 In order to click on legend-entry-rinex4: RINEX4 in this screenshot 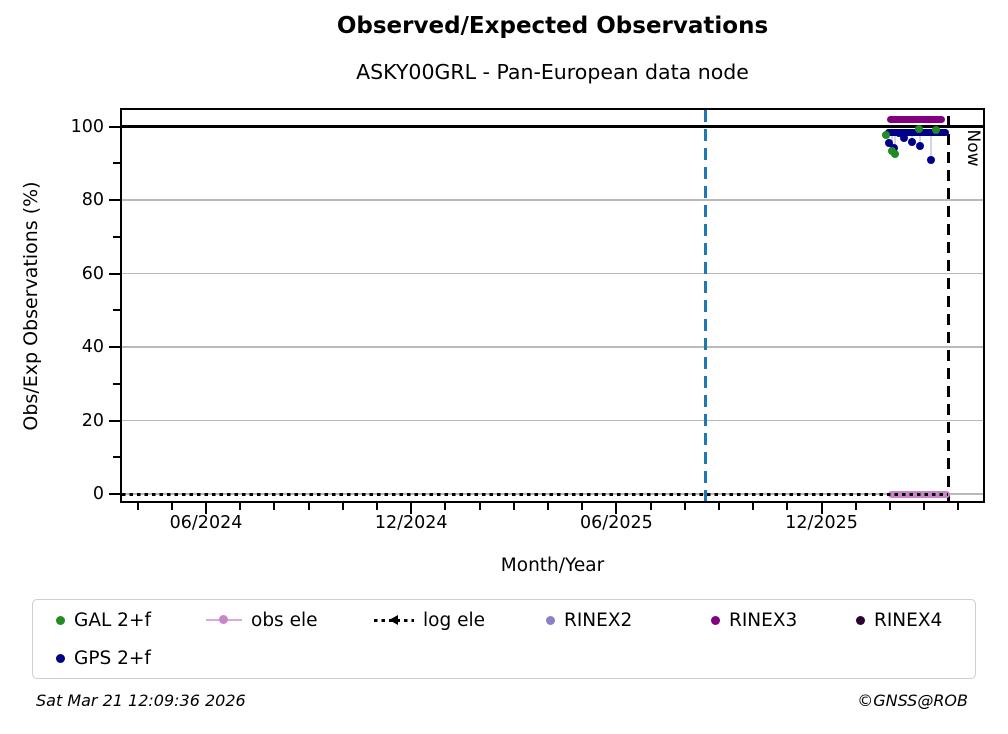, I will do `click(899, 620)`.